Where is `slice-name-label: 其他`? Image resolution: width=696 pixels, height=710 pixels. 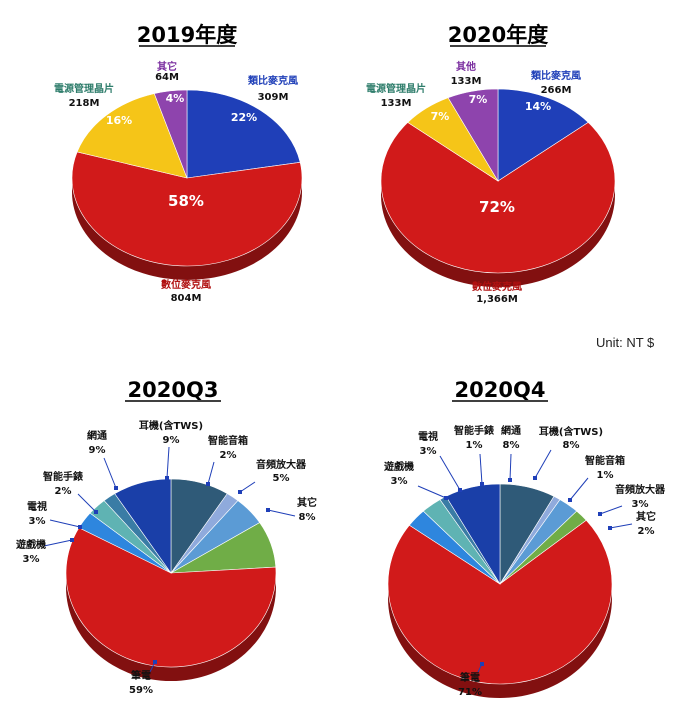 slice-name-label: 其他 is located at coordinates (466, 66).